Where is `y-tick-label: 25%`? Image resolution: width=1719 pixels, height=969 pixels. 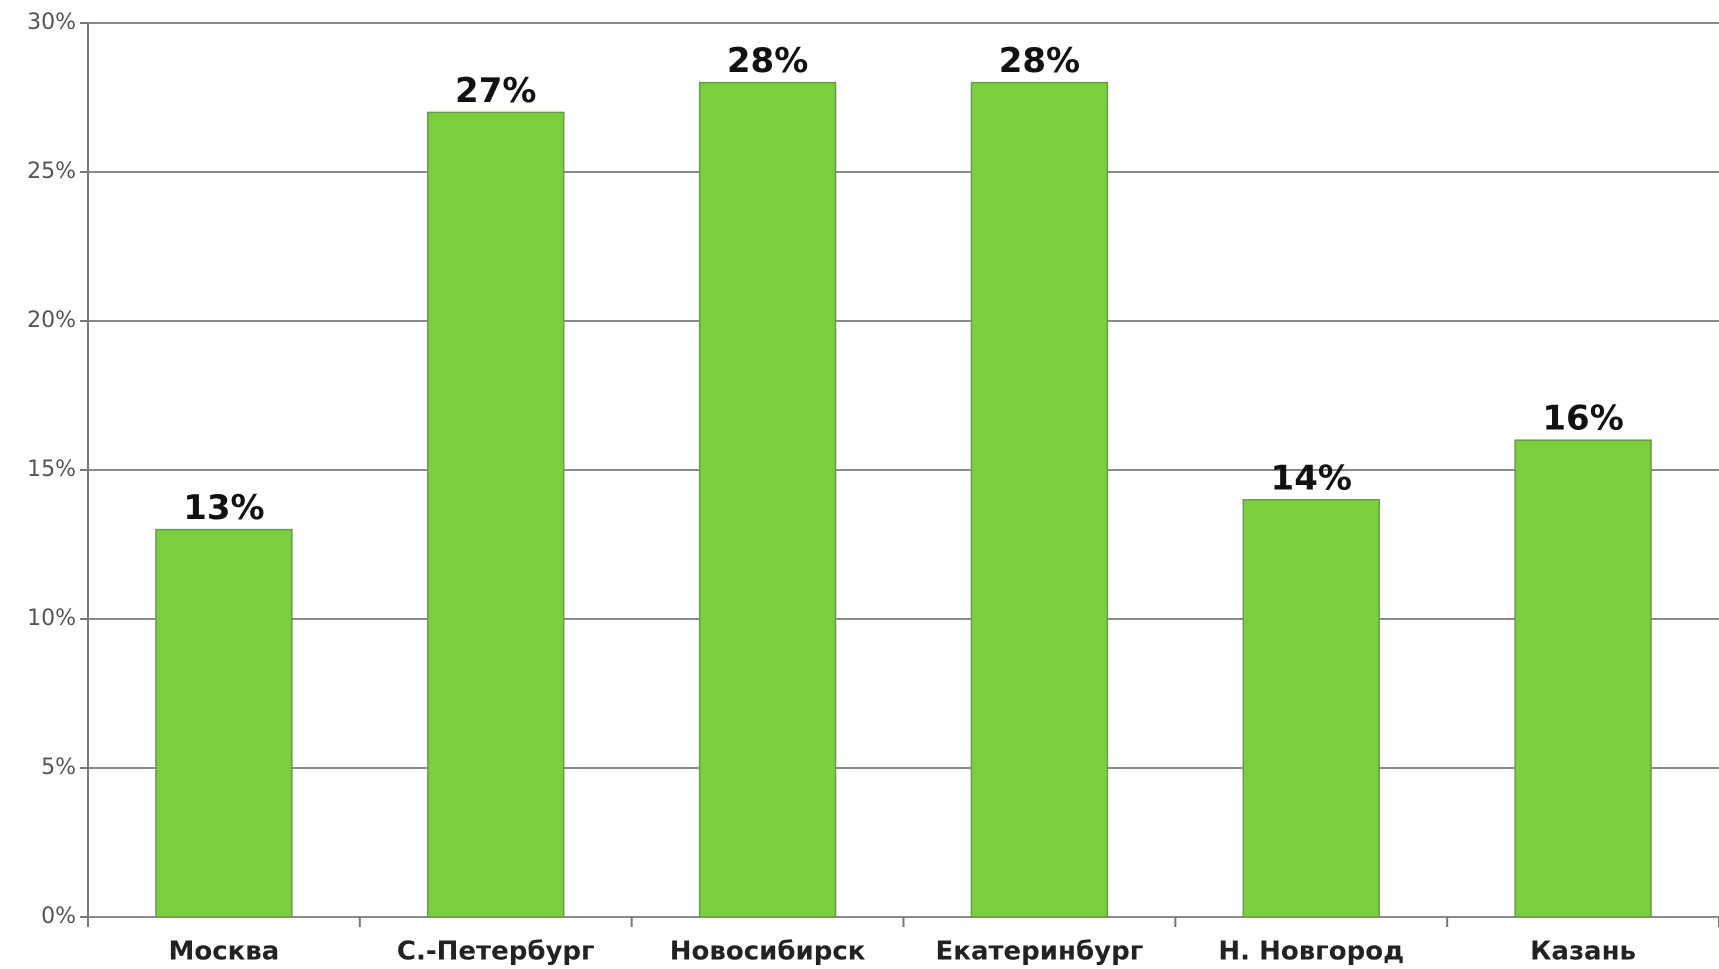
y-tick-label: 25% is located at coordinates (51, 171).